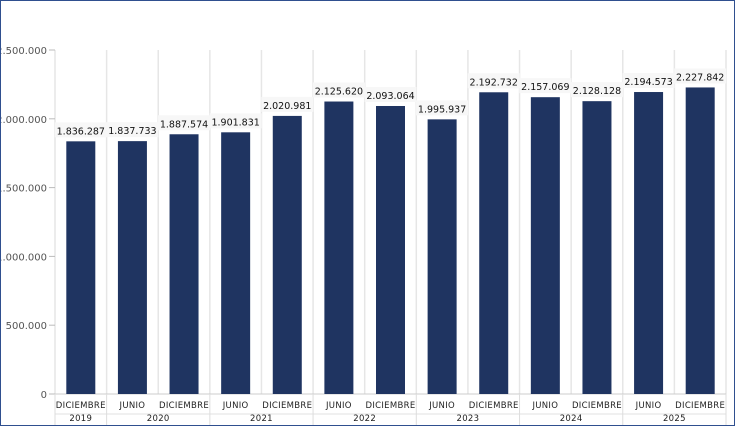 This screenshot has height=426, width=735. I want to click on data-label: 1.901.831, so click(235, 122).